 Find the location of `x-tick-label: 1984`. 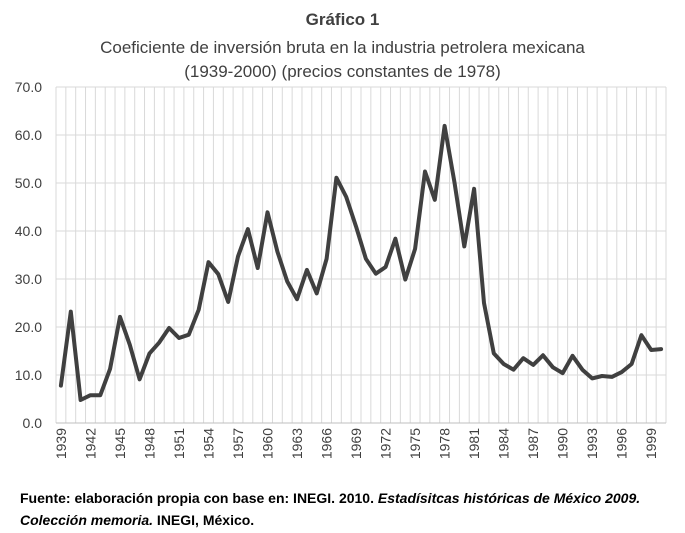

x-tick-label: 1984 is located at coordinates (504, 443).